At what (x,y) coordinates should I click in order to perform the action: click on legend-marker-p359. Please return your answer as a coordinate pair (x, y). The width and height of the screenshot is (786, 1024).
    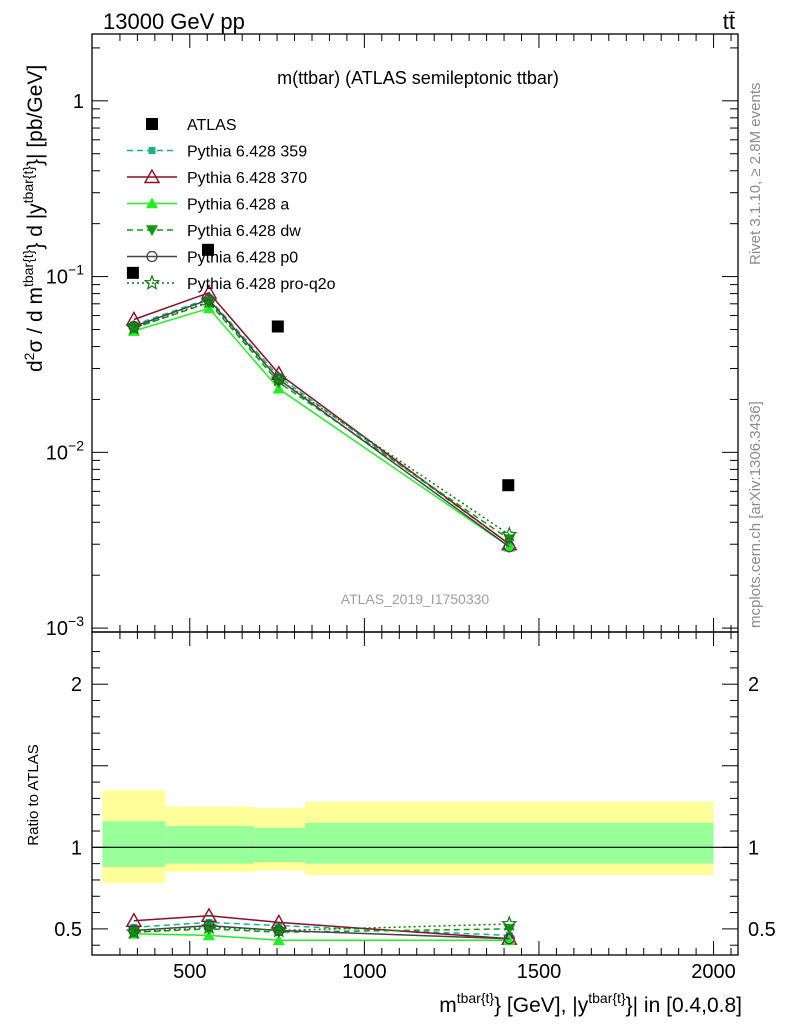
    Looking at the image, I should click on (152, 150).